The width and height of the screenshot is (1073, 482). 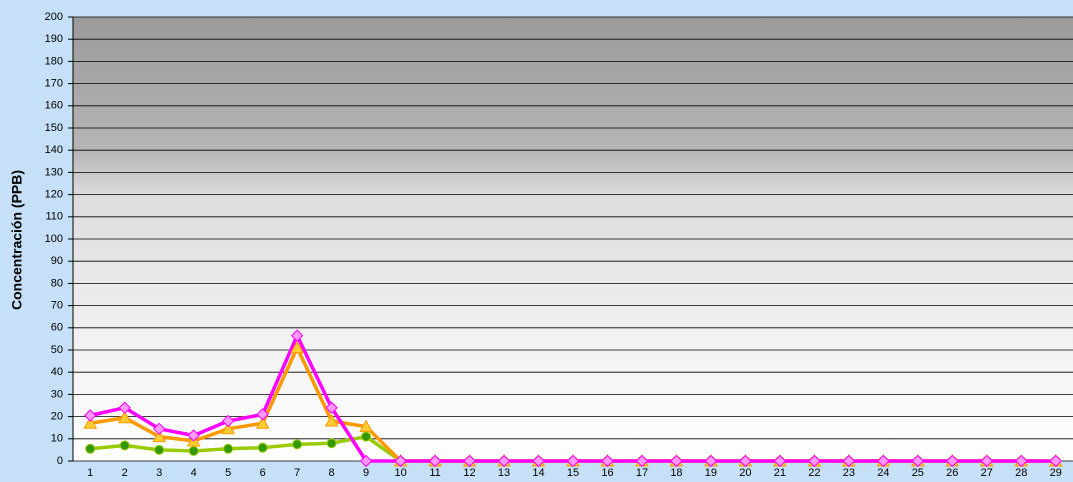 What do you see at coordinates (90, 473) in the screenshot?
I see `x-tick-label: 1` at bounding box center [90, 473].